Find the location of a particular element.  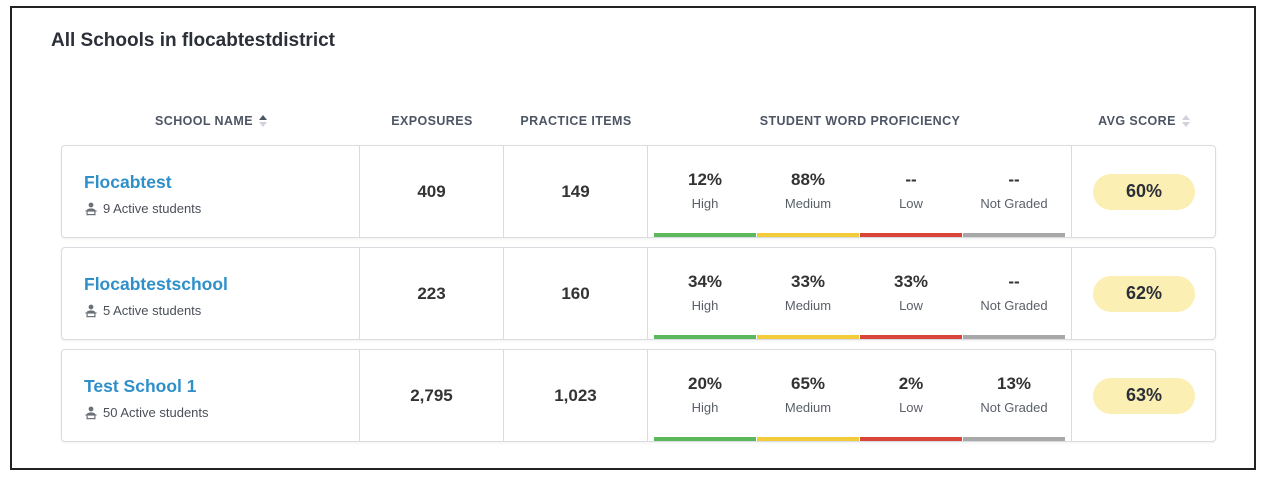

active-students-label: 9 Active students is located at coordinates (152, 208).